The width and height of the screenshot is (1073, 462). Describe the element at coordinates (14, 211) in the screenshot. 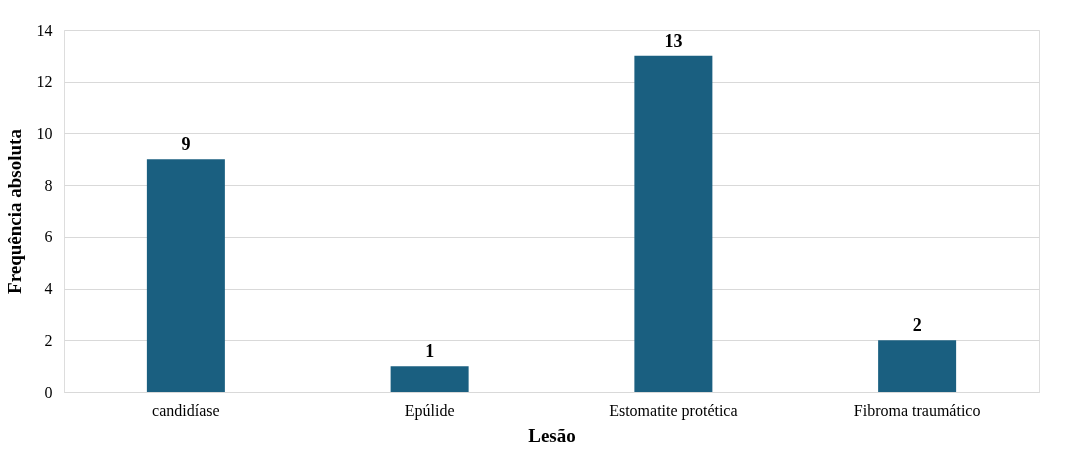

I see `y-axis-title: Frequência absoluta` at that location.